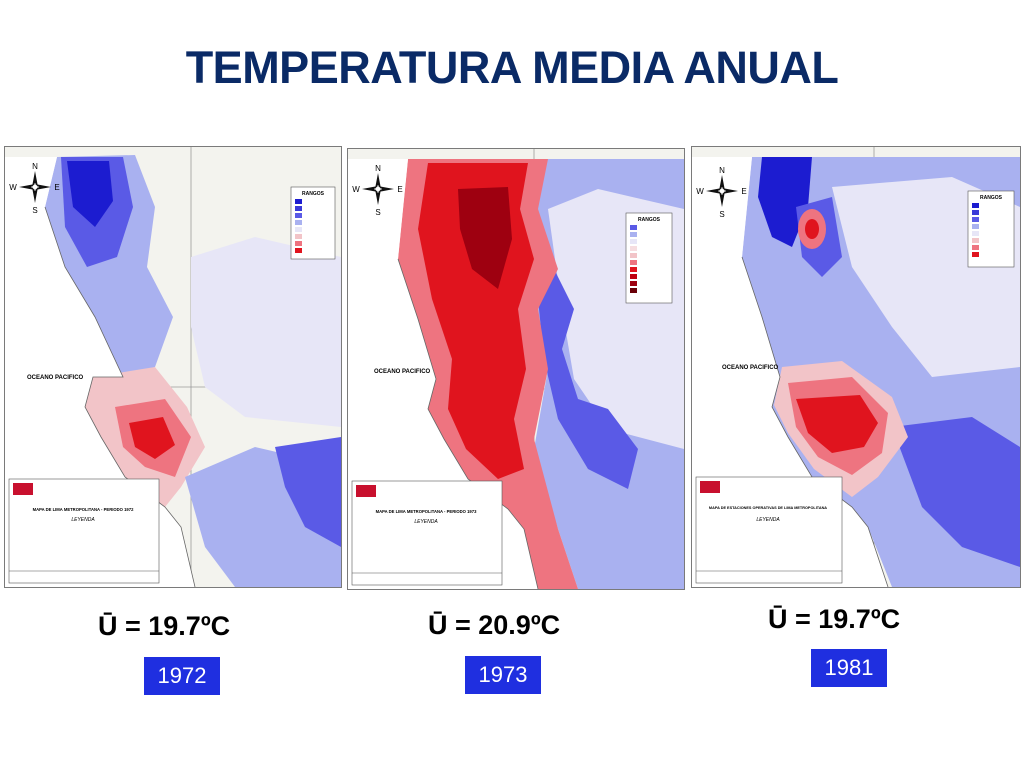 Image resolution: width=1024 pixels, height=768 pixels. What do you see at coordinates (834, 619) in the screenshot?
I see `mean-temperature-1981: Ū = 19.7ºC` at bounding box center [834, 619].